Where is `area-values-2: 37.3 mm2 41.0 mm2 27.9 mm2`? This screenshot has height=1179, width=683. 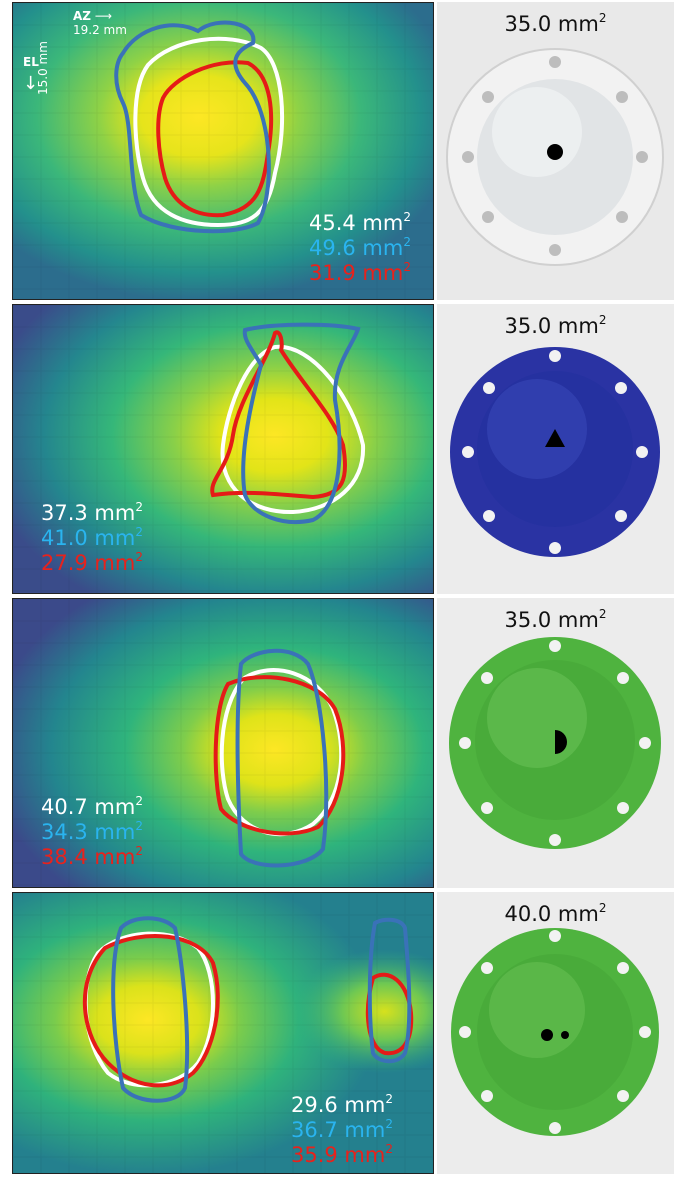 area-values-2: 37.3 mm2 41.0 mm2 27.9 mm2 is located at coordinates (92, 538).